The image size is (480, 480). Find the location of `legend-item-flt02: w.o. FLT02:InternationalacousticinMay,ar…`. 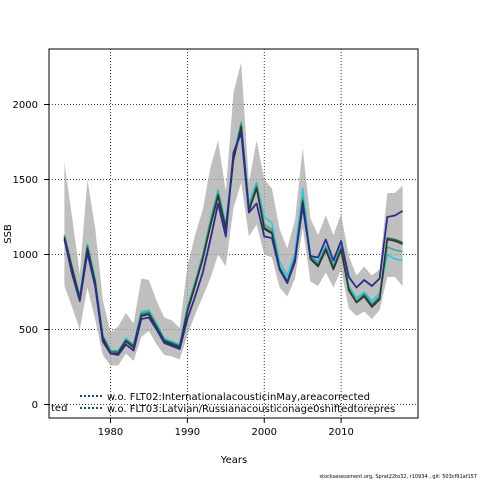

legend-item-flt02: w.o. FLT02:InternationalacousticinMay,ar… is located at coordinates (225, 397).